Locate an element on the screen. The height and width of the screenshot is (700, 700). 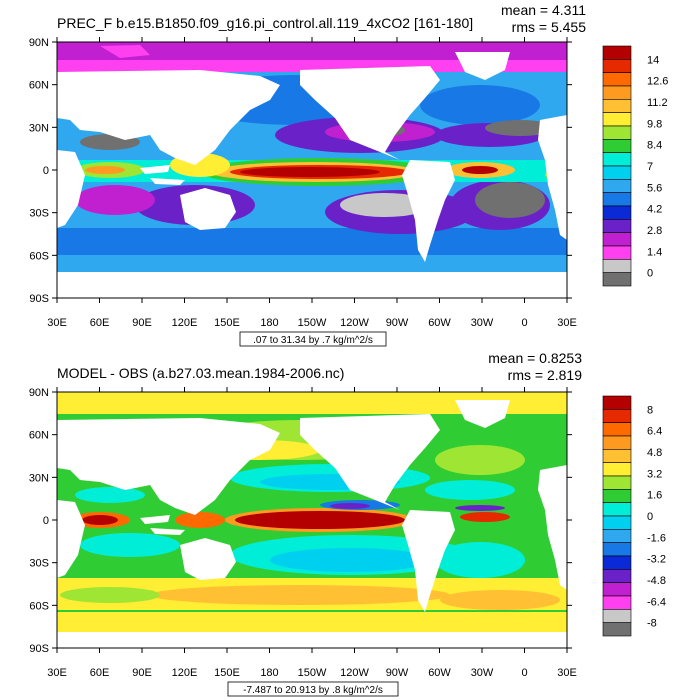
panel-bottom-range-box is located at coordinates (313, 689).